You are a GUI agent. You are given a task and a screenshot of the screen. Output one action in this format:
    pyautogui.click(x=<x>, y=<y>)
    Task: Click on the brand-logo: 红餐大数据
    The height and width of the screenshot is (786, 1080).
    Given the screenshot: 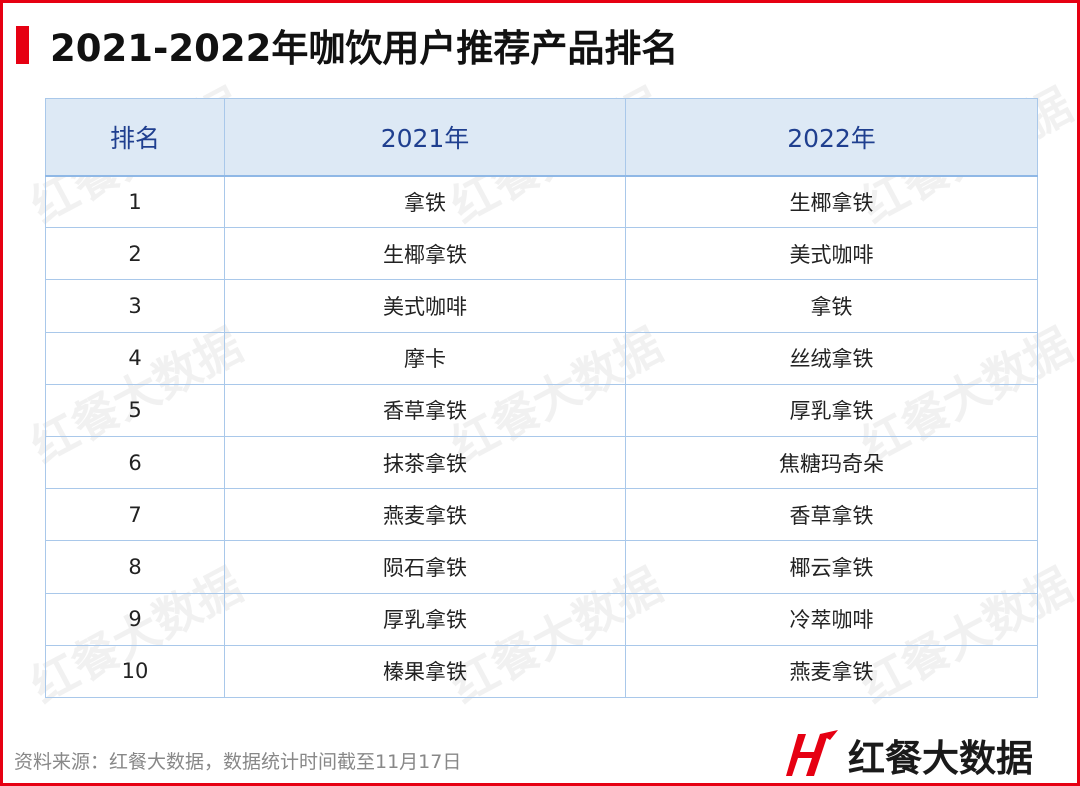 What is the action you would take?
    pyautogui.click(x=908, y=755)
    